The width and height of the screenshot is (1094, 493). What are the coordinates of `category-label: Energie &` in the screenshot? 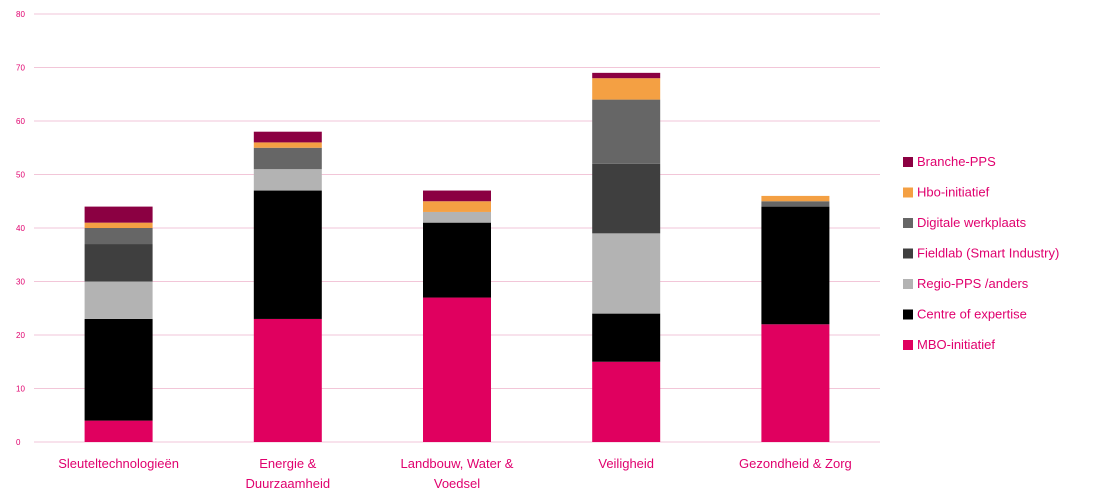 It's located at (287, 463).